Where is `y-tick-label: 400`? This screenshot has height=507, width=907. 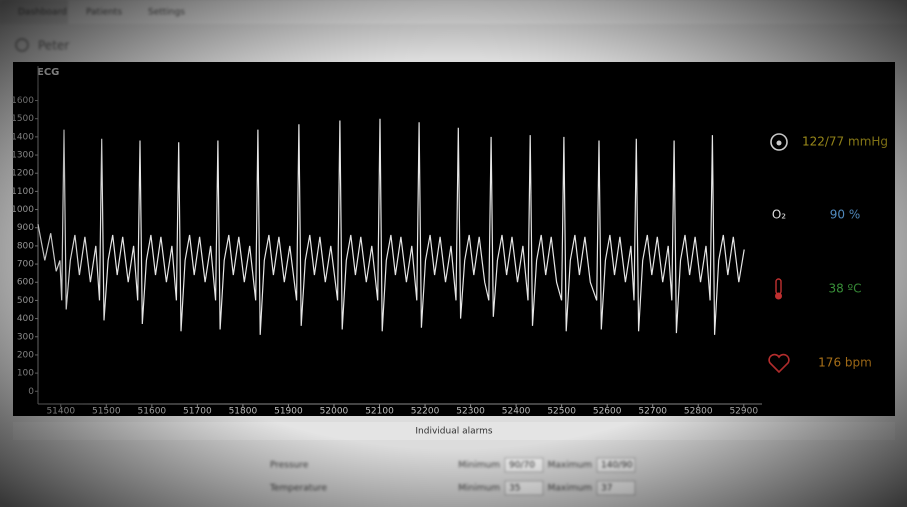 y-tick-label: 400 is located at coordinates (25, 319).